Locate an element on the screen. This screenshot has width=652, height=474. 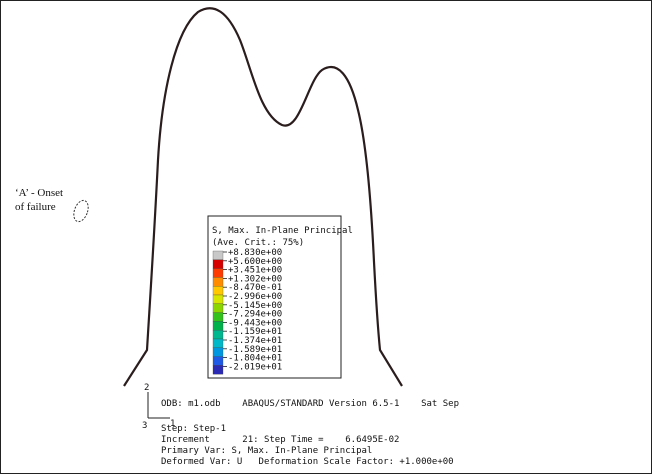
axis-triad: 2 3 1 is located at coordinates (158, 407).